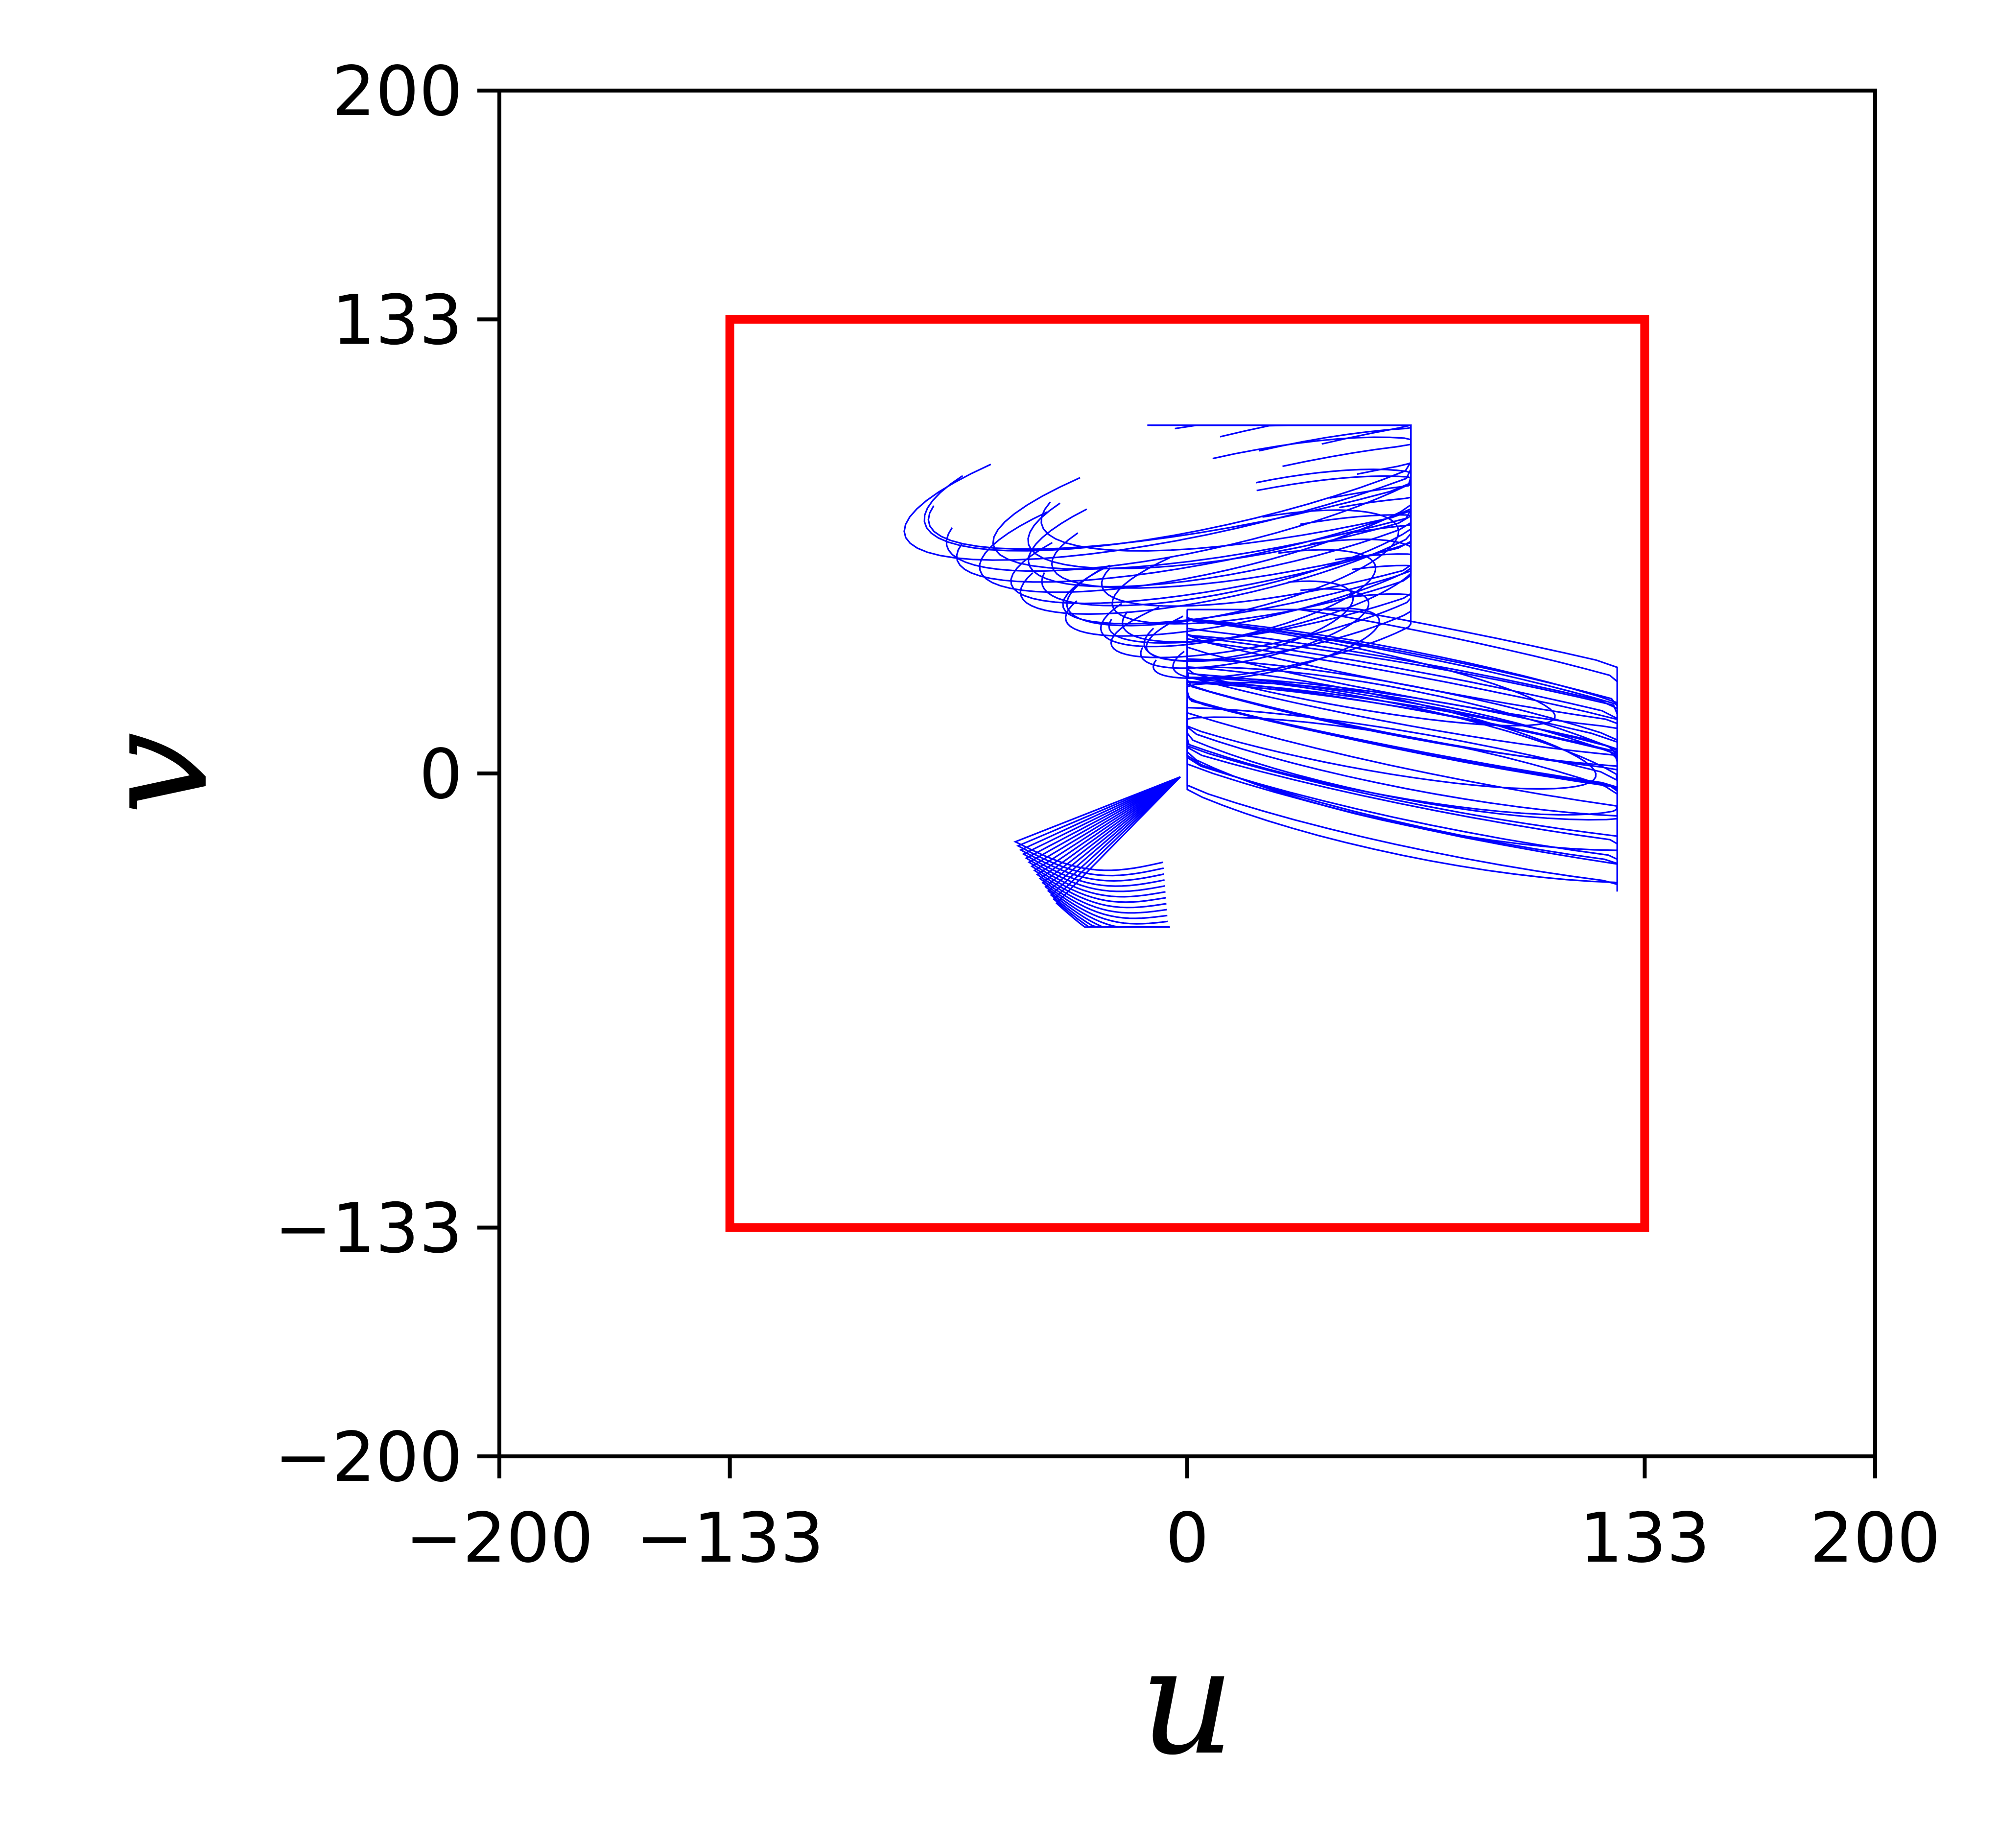 The height and width of the screenshot is (1848, 1999). Describe the element at coordinates (397, 320) in the screenshot. I see `y-tick-label: 133` at that location.